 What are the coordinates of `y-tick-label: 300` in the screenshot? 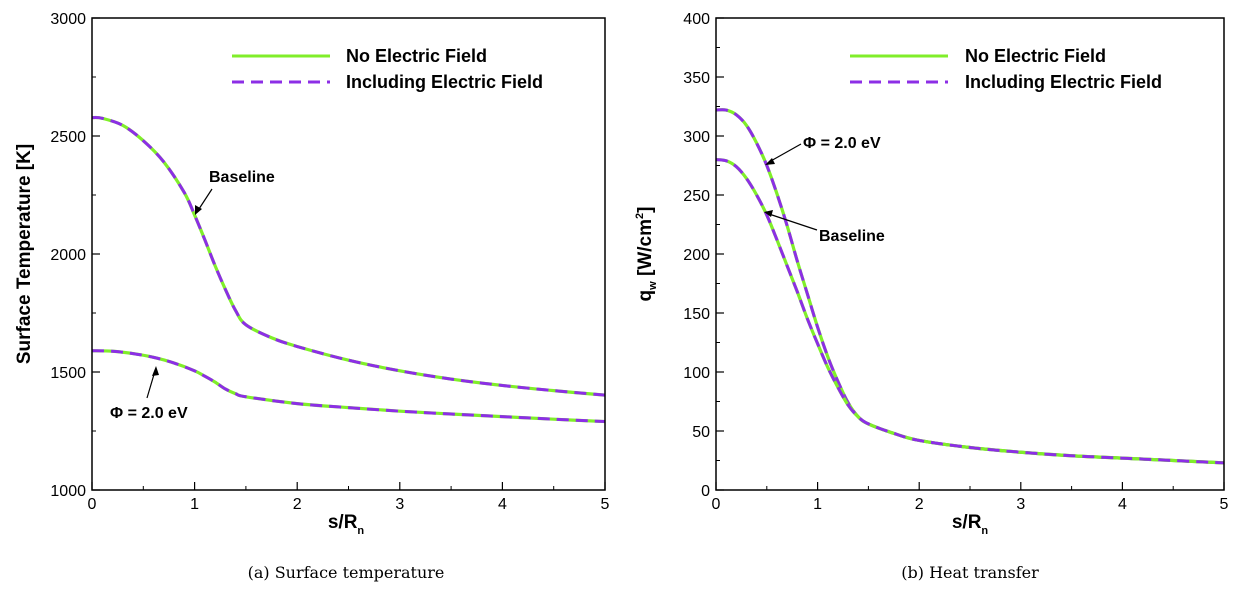 It's located at (696, 137).